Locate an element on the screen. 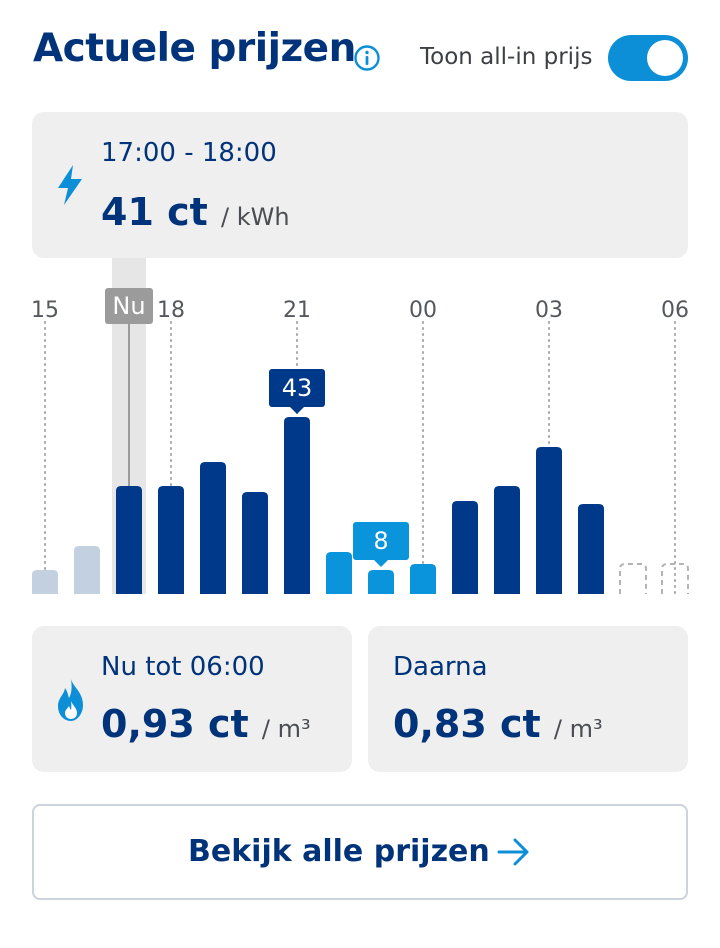 Image resolution: width=720 pixels, height=948 pixels. max-price-badge-label: 43 is located at coordinates (297, 388).